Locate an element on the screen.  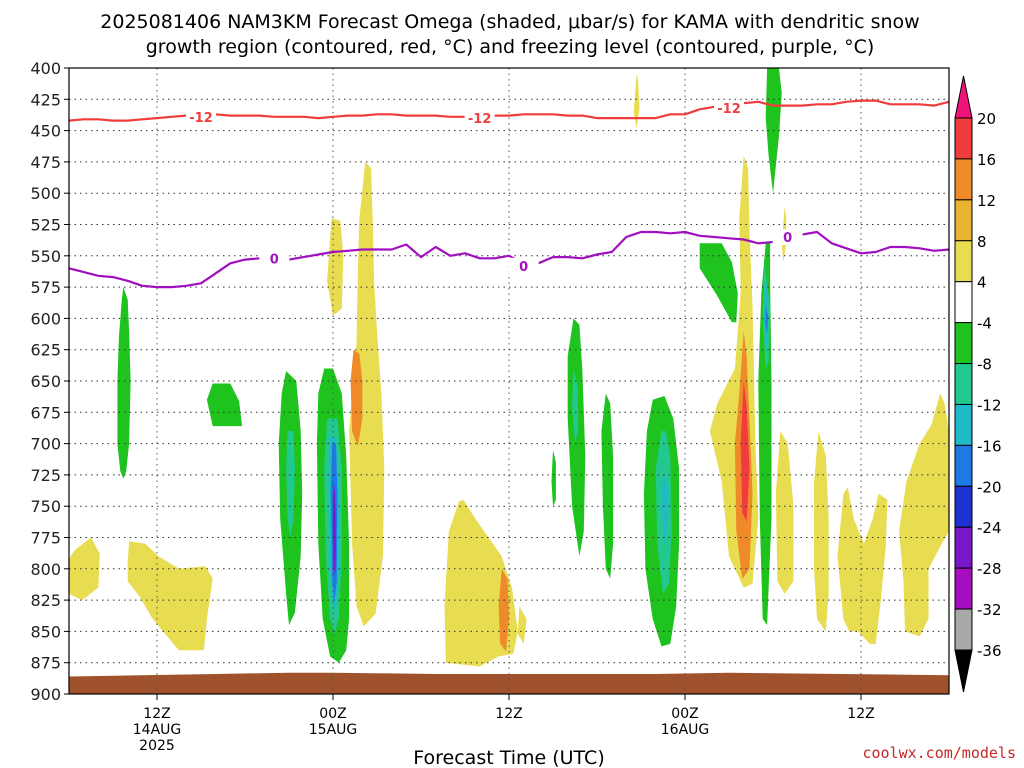
y-tick-label-850: 850 is located at coordinates (45, 631).